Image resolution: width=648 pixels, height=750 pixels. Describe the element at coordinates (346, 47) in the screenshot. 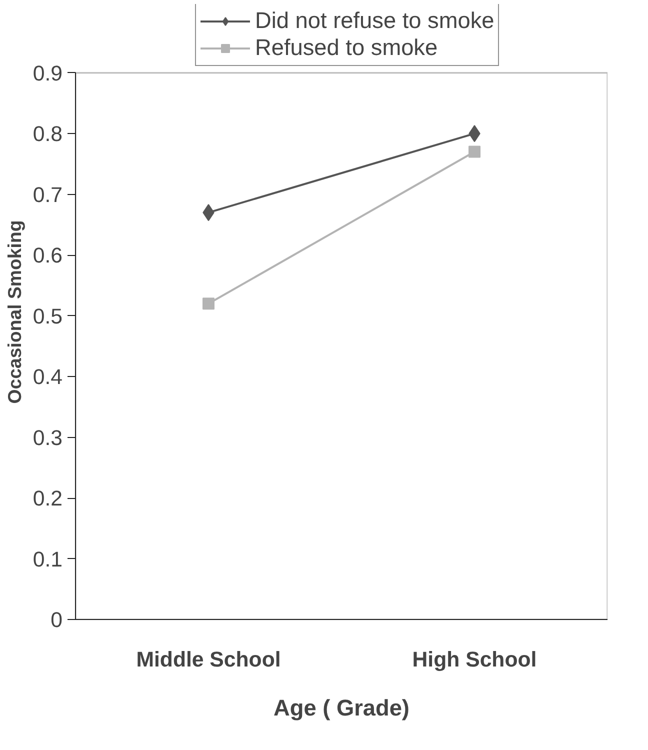

I see `legend-label: Refused to smoke` at that location.